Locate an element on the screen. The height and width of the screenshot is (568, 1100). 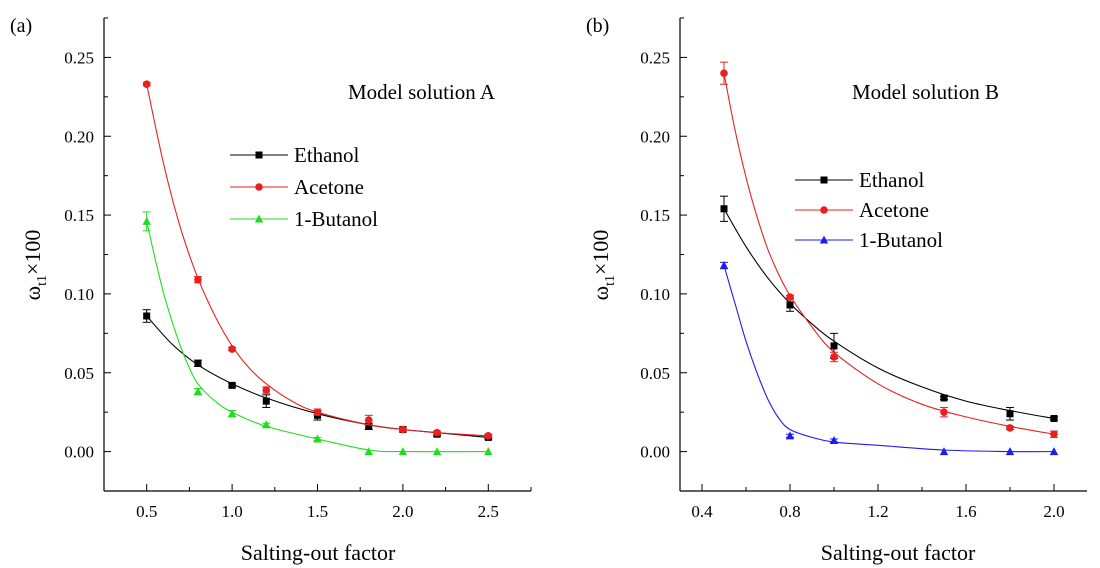
y-tick-label-a: 0.00 is located at coordinates (79, 452).